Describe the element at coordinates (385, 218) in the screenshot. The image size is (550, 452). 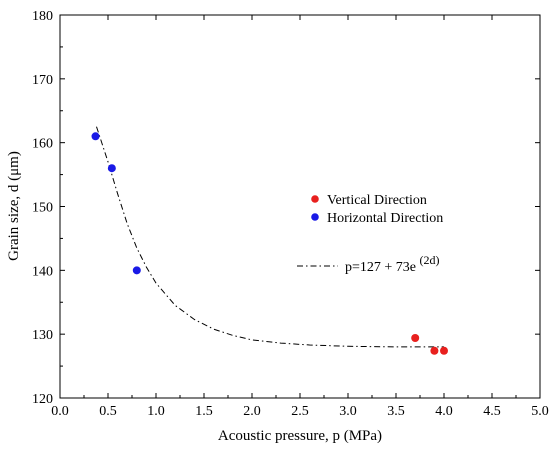
I see `legend-label-horizontal: Horizontal Direction` at that location.